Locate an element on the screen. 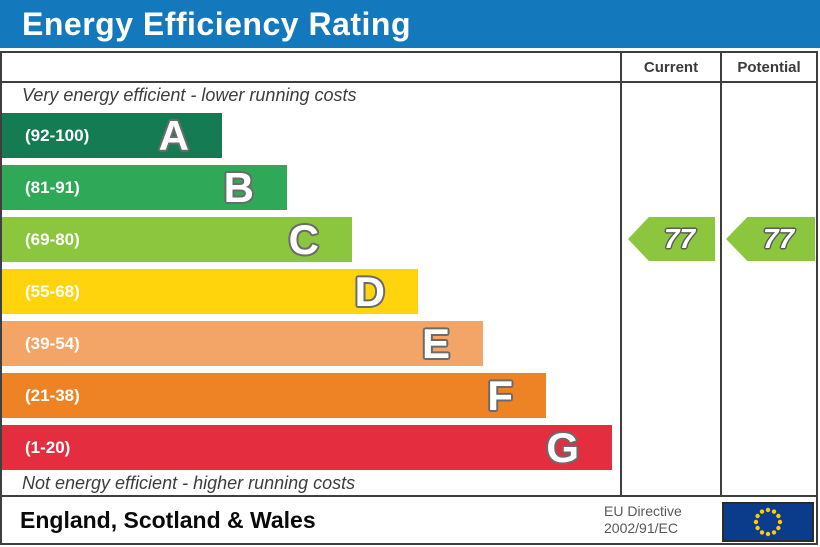 The height and width of the screenshot is (547, 820). band-c: (69-80) C is located at coordinates (177, 239).